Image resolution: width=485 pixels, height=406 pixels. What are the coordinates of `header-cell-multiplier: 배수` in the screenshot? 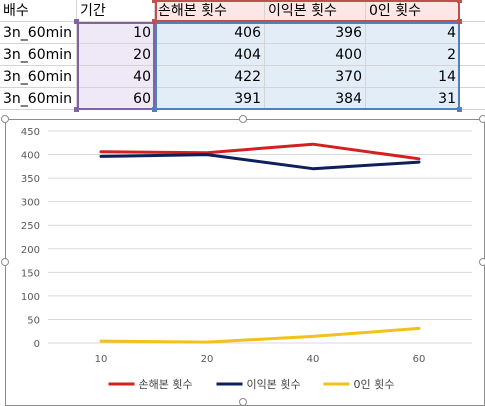 It's located at (38, 11).